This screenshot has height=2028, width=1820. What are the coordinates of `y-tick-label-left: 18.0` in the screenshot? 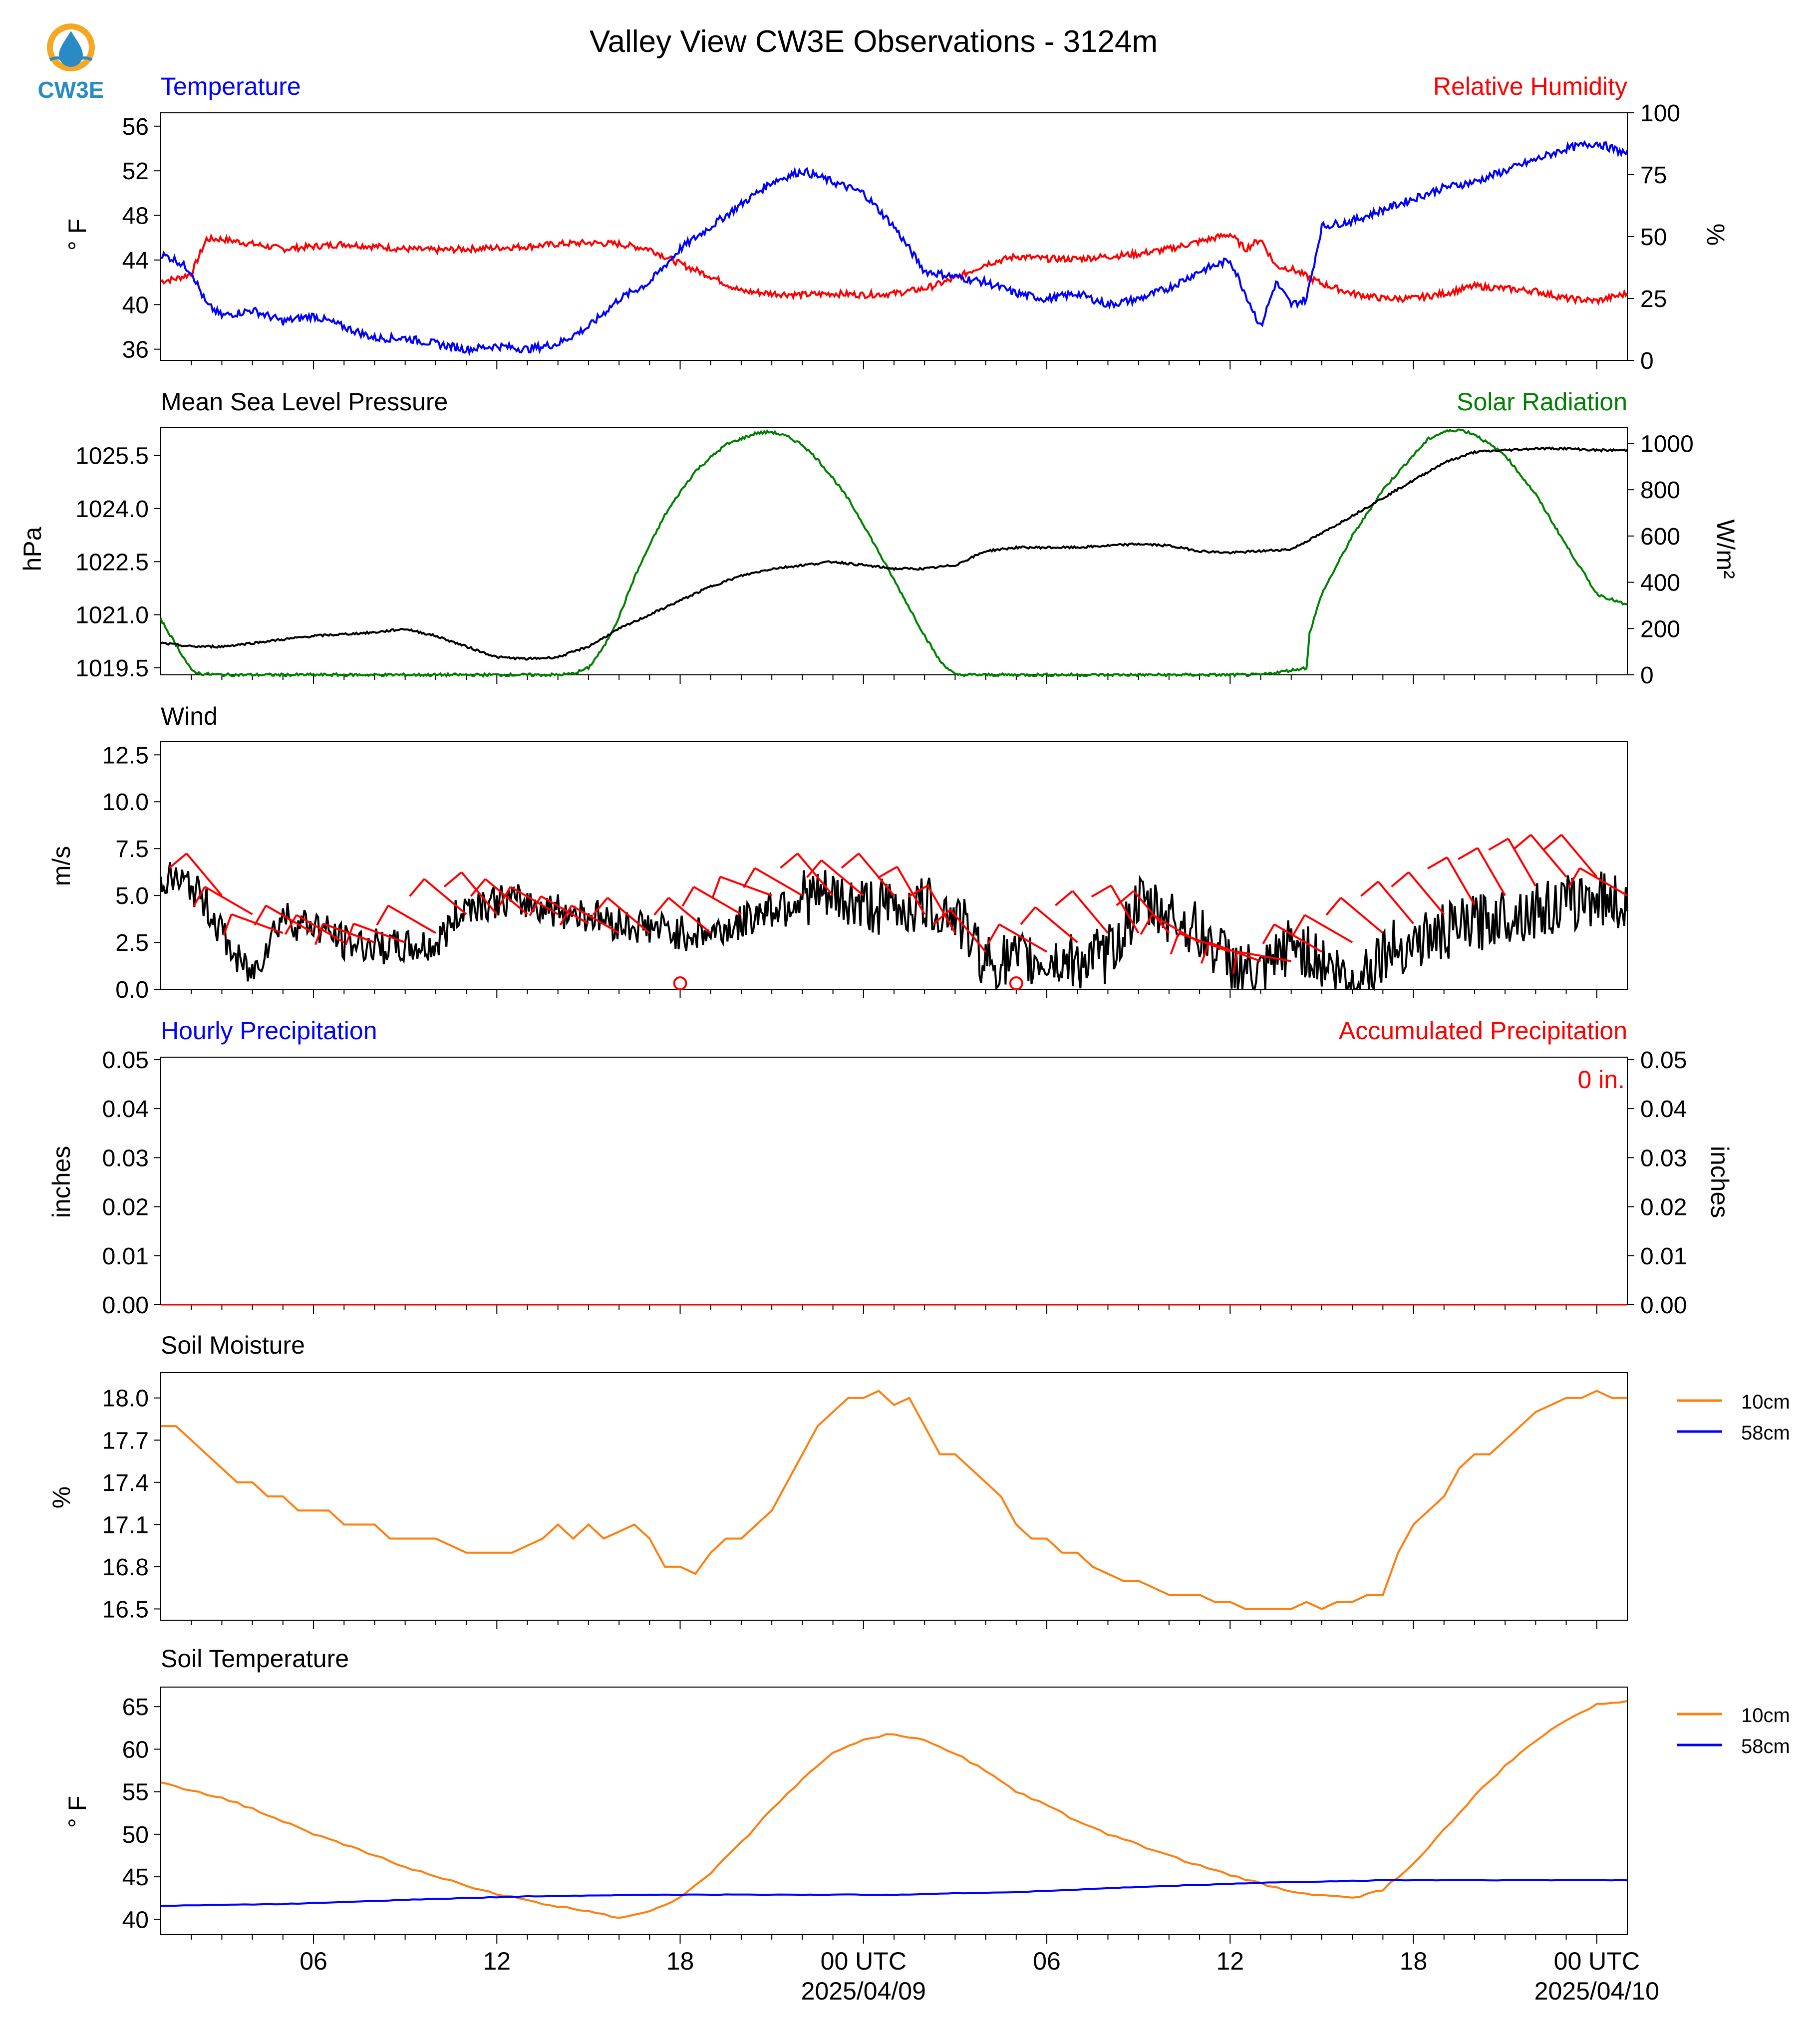 It's located at (125, 1399).